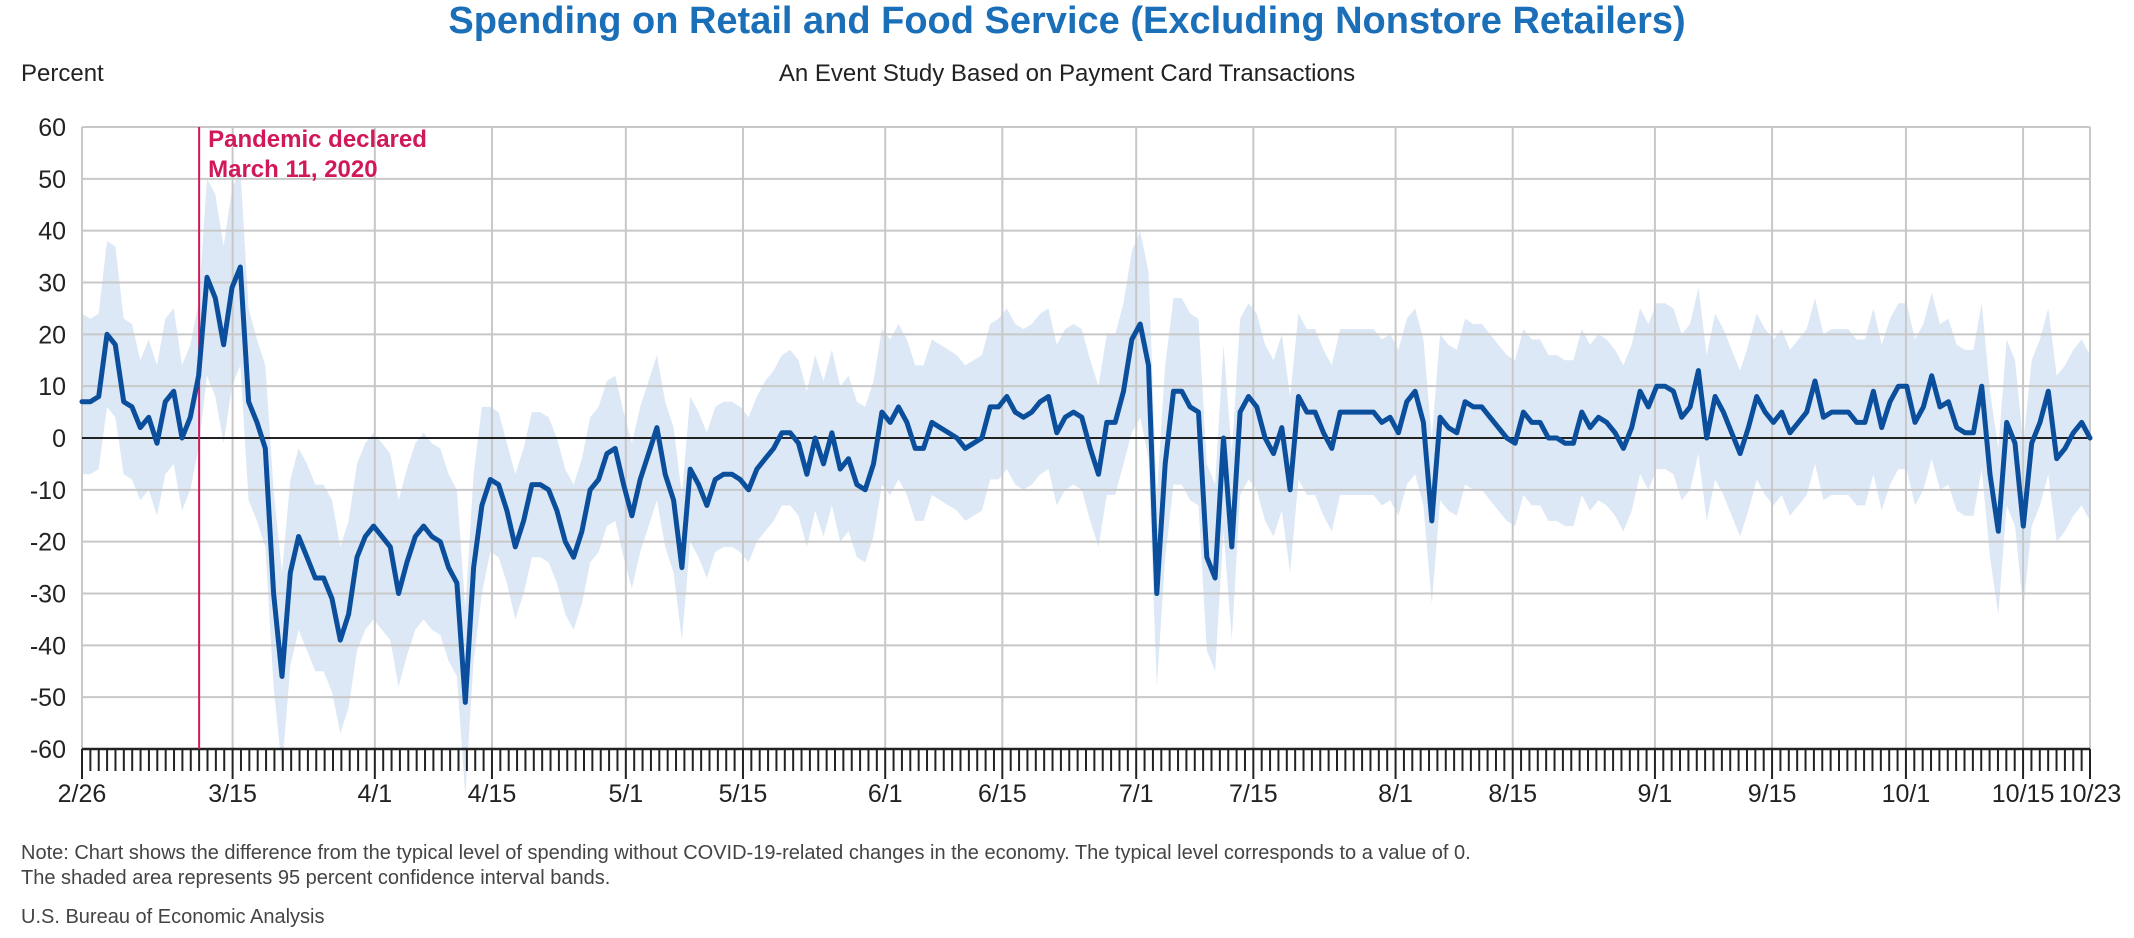  Describe the element at coordinates (1253, 794) in the screenshot. I see `x-tick-label: 7/15` at that location.